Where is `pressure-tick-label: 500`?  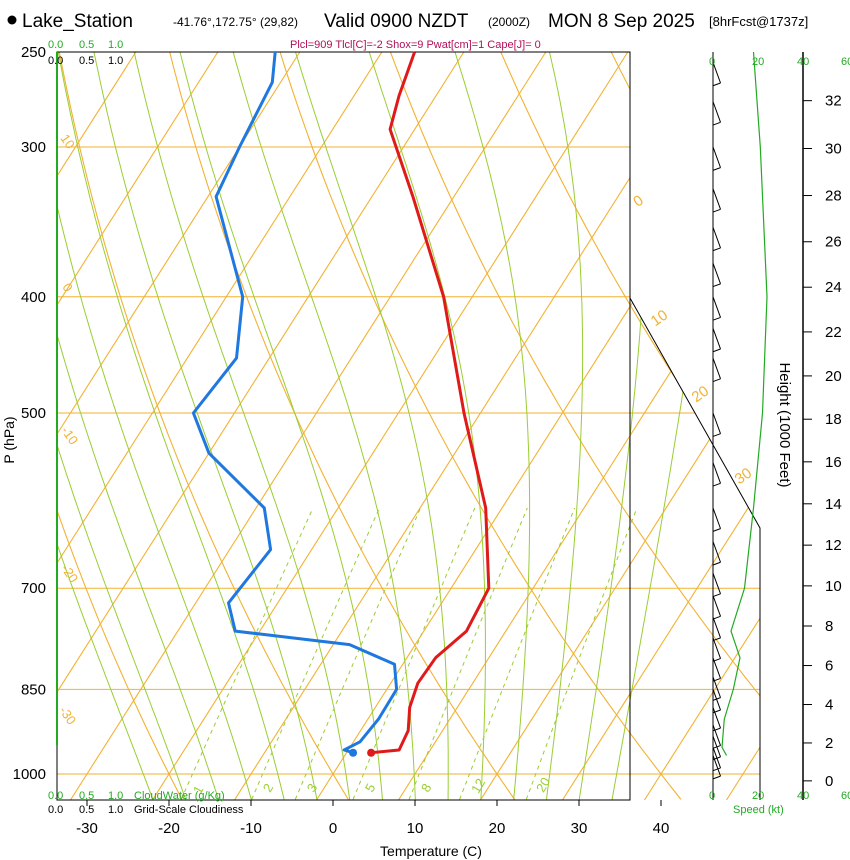 pressure-tick-label: 500 is located at coordinates (33, 413).